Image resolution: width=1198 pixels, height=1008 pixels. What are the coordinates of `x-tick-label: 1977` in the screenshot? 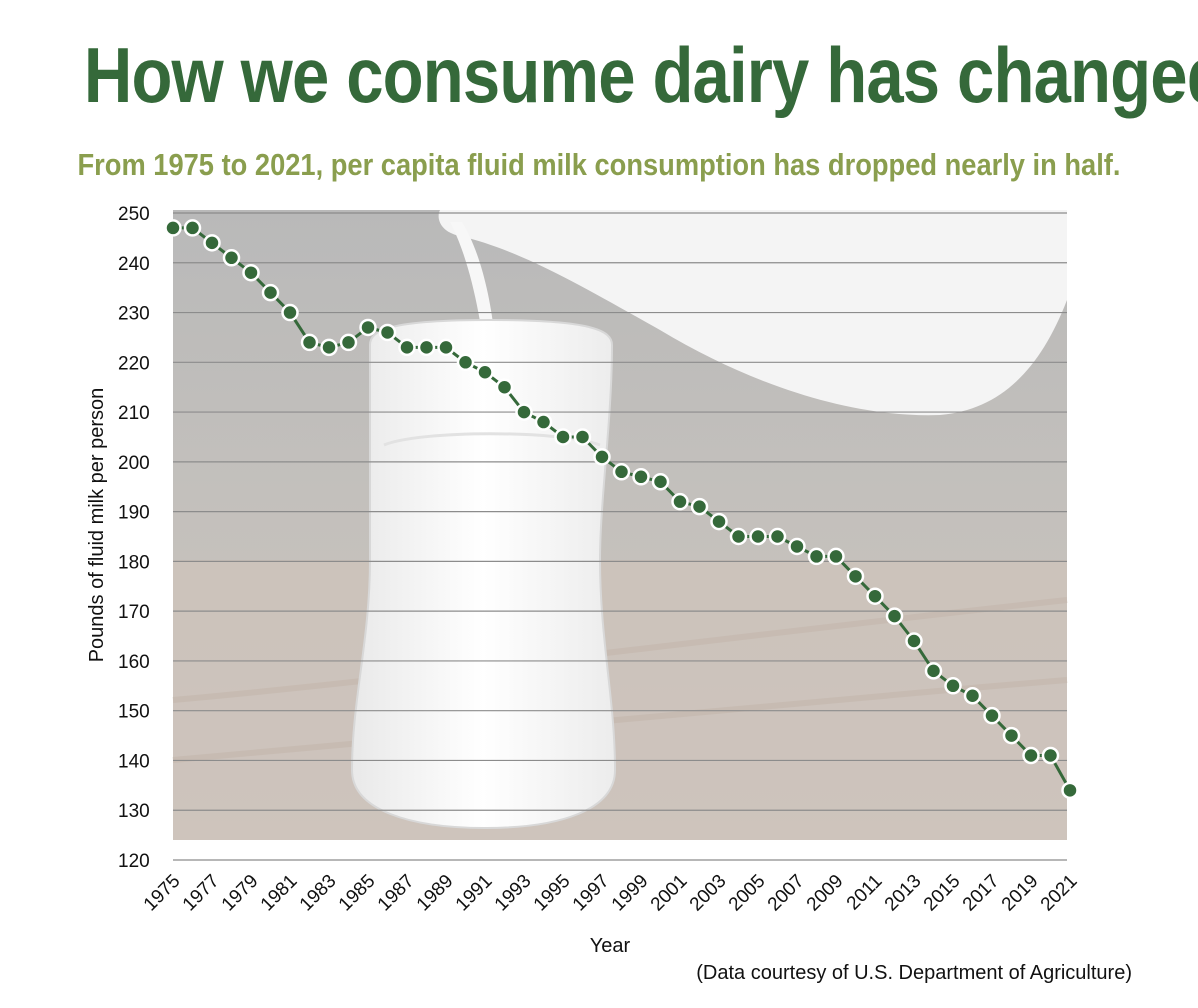 It's located at (201, 893).